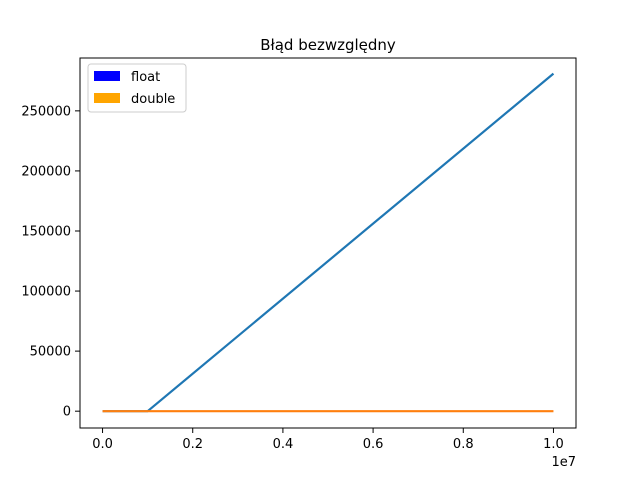 The width and height of the screenshot is (640, 480). Describe the element at coordinates (373, 444) in the screenshot. I see `x-tick-label: 0.6` at that location.